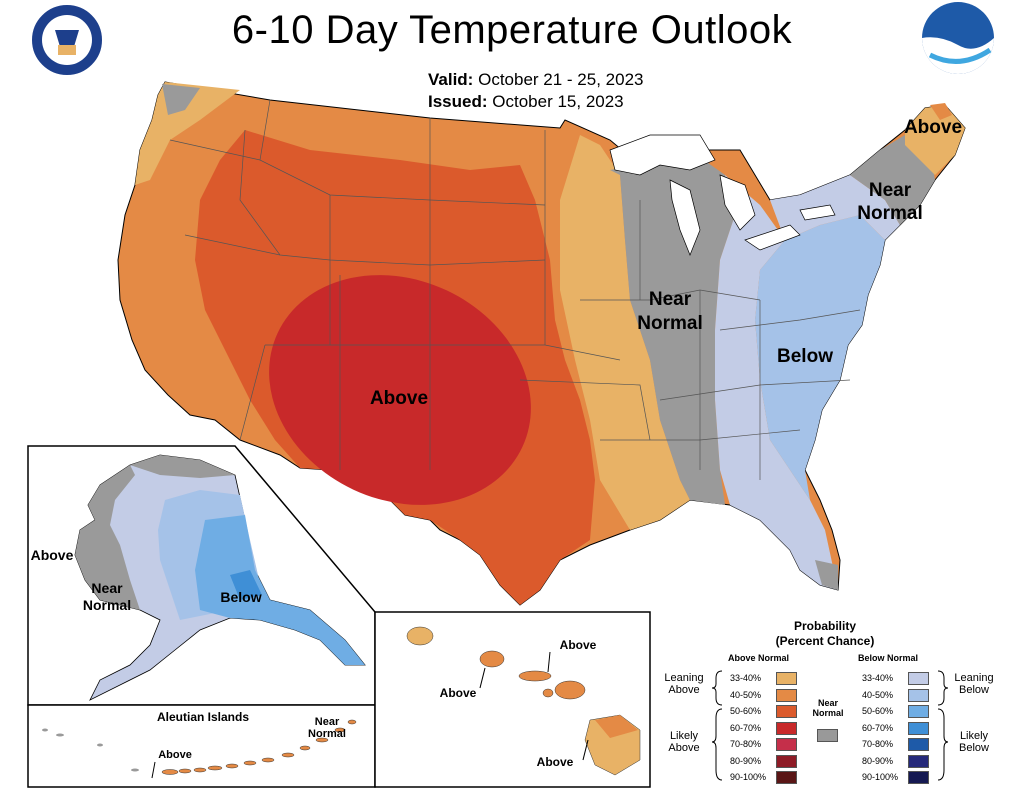 This screenshot has width=1024, height=792. What do you see at coordinates (512, 699) in the screenshot?
I see `hawaii-inset` at bounding box center [512, 699].